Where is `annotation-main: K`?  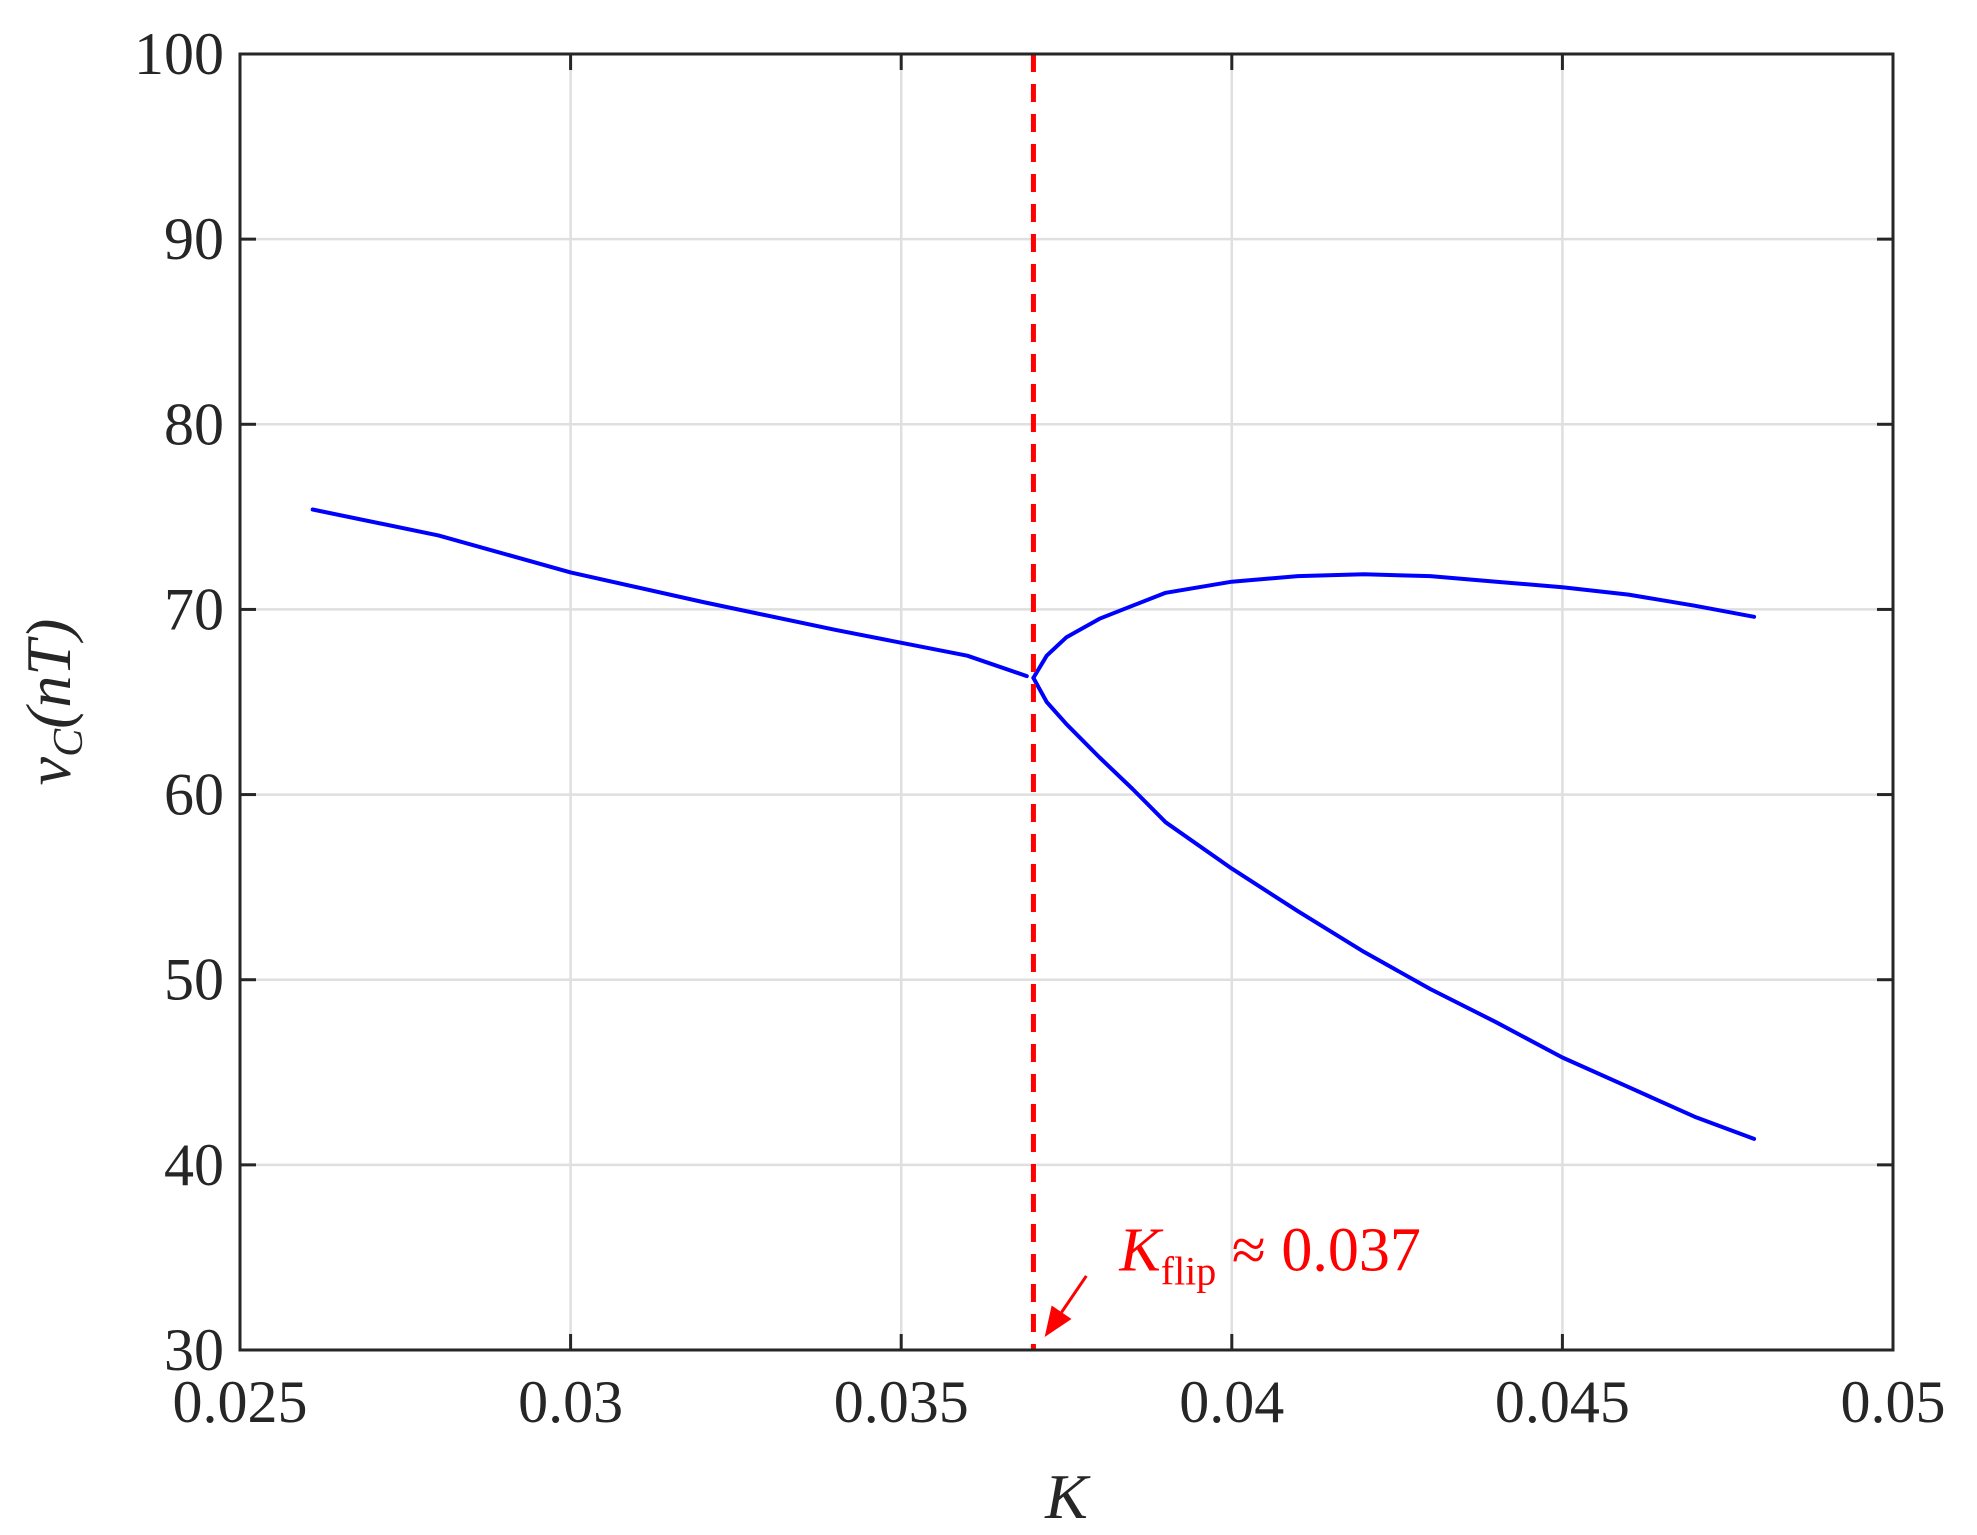 annotation-main: K is located at coordinates (1141, 1250).